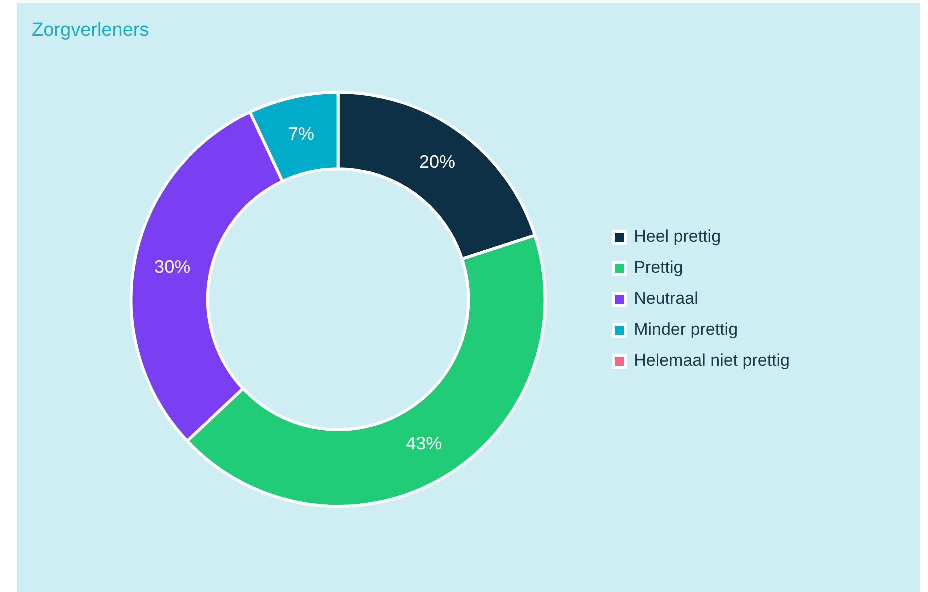 This screenshot has width=928, height=592. Describe the element at coordinates (678, 236) in the screenshot. I see `legend-label: Heel prettig` at that location.